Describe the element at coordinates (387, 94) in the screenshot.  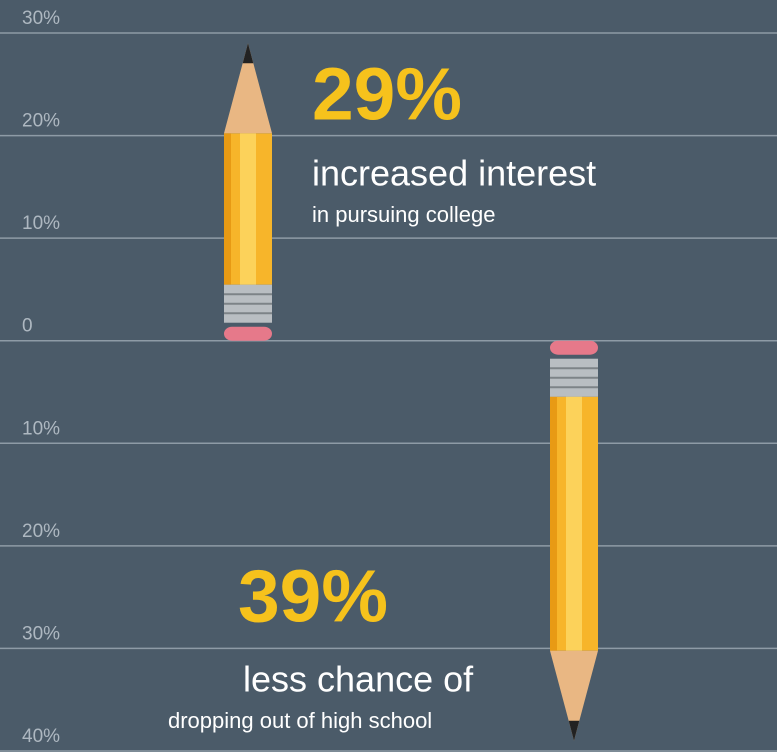
I see `value-label: 29%` at that location.